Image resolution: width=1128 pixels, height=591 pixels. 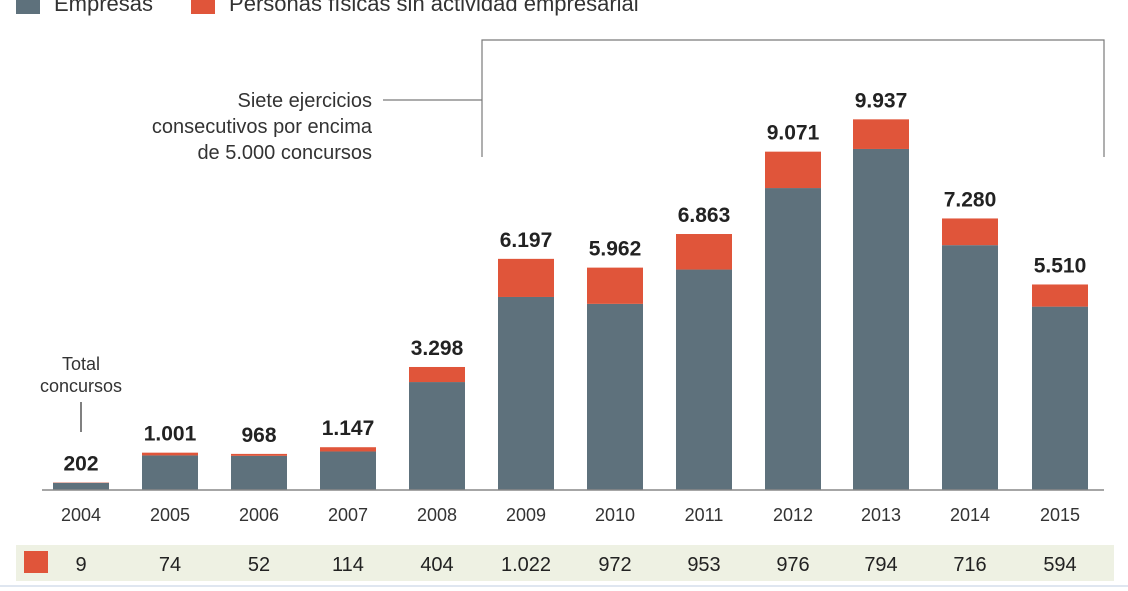 What do you see at coordinates (348, 565) in the screenshot?
I see `table-value-2007: 114` at bounding box center [348, 565].